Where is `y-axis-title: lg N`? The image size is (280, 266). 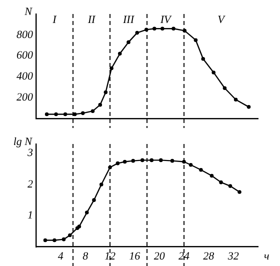
y-axis-title: lg N is located at coordinates (23, 142).